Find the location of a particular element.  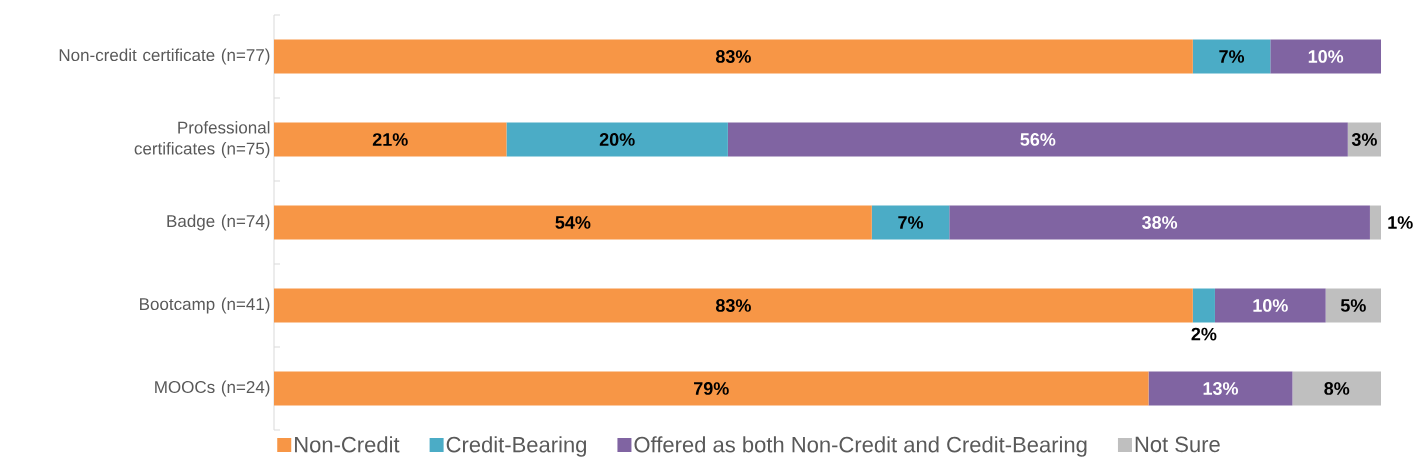

data-label: 20% is located at coordinates (617, 139).